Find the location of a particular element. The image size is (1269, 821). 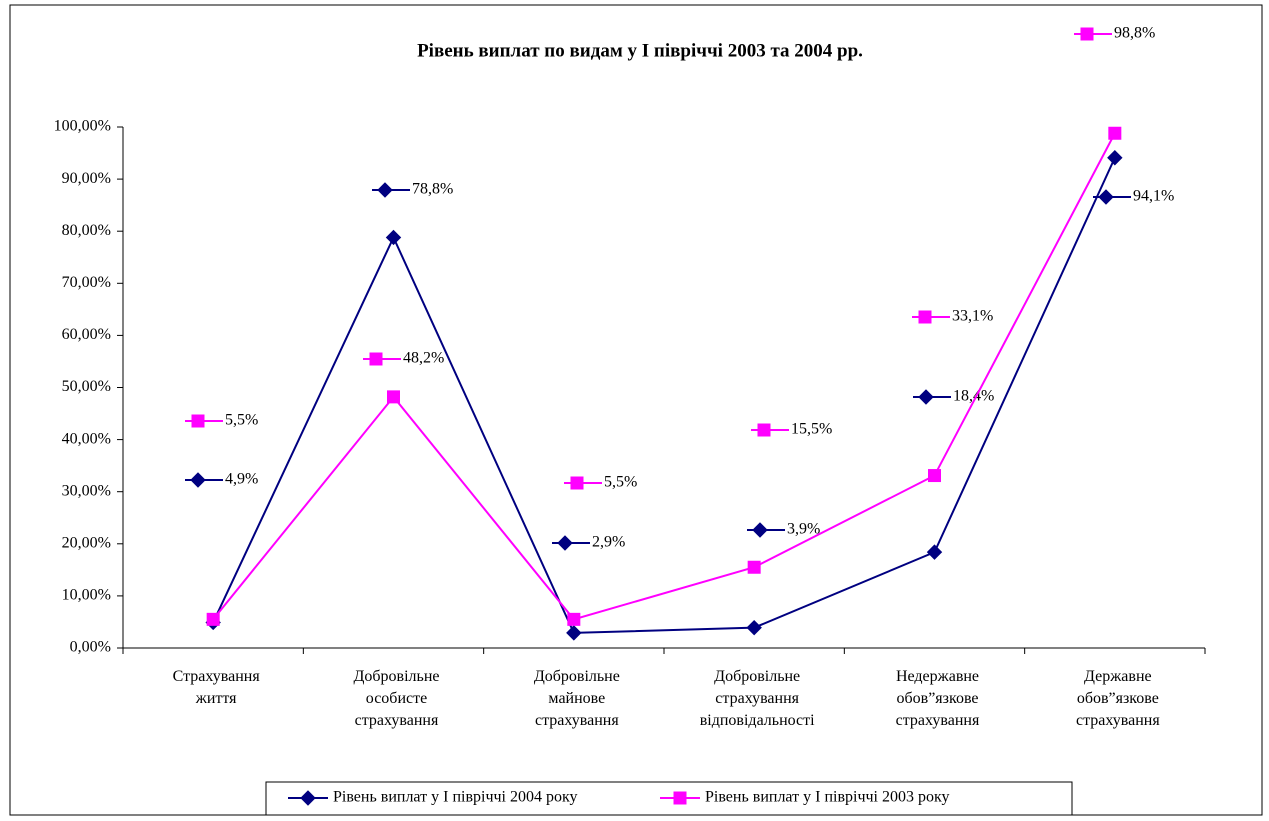

y-tick-label: 30,00% is located at coordinates (86, 490).